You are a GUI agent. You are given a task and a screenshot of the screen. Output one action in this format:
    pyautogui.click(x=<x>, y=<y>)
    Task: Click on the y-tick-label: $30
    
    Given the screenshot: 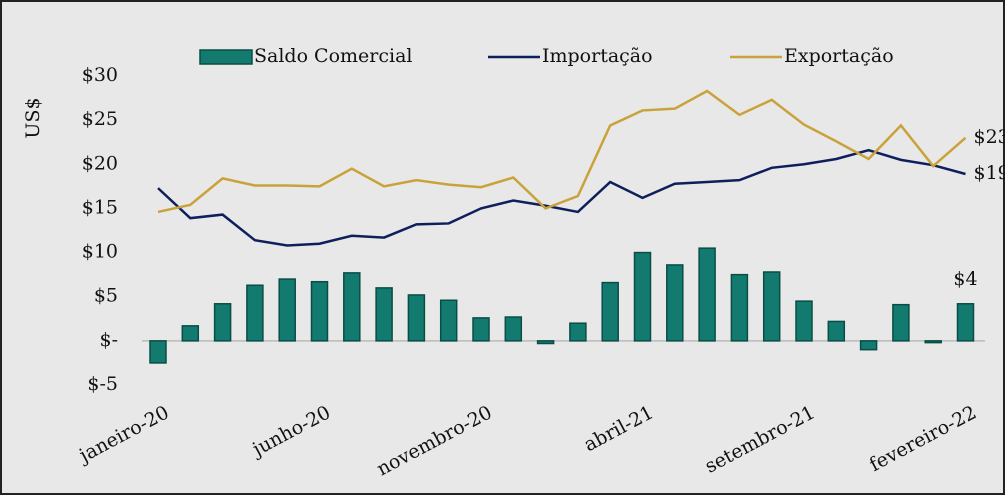 What is the action you would take?
    pyautogui.click(x=100, y=75)
    